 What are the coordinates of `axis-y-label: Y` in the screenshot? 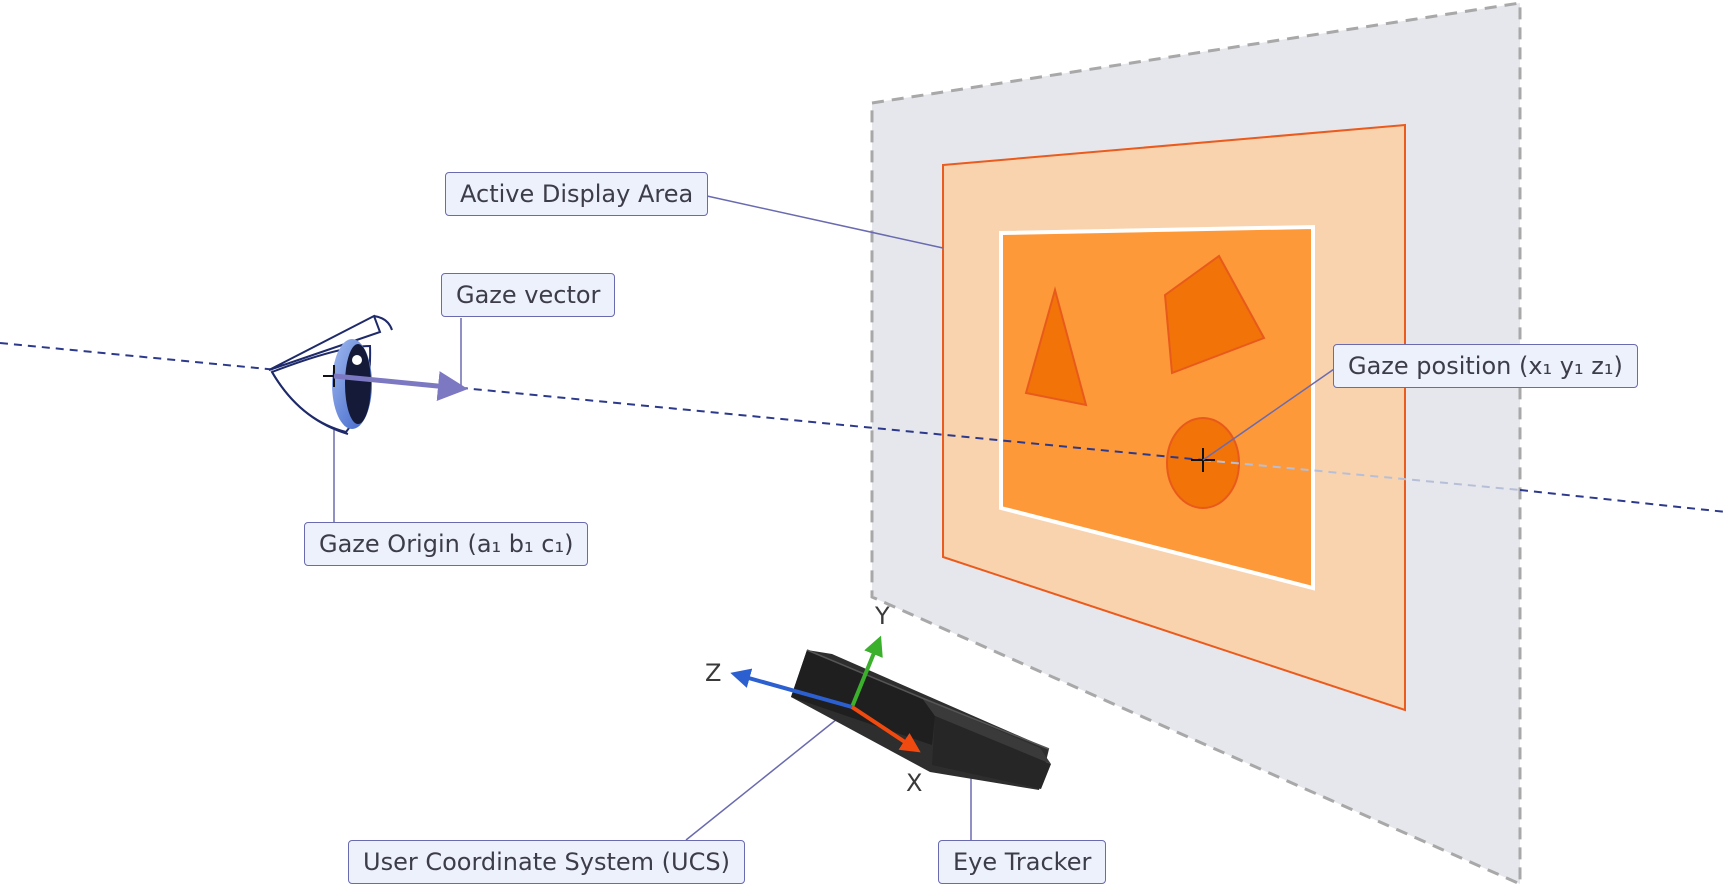 It's located at (882, 616).